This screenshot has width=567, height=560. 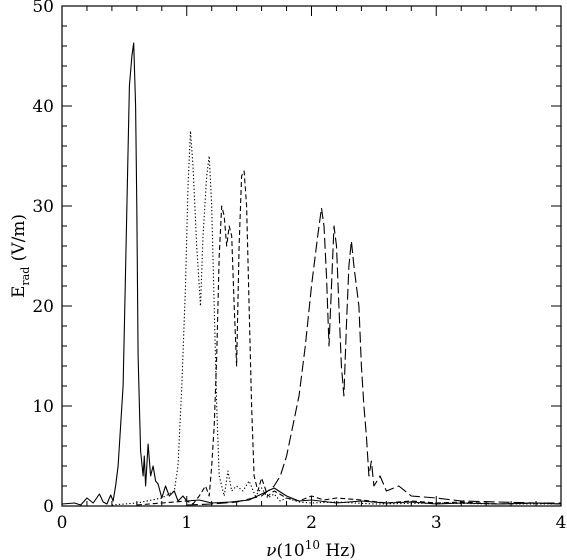 What do you see at coordinates (43, 307) in the screenshot?
I see `y-tick-label: 20` at bounding box center [43, 307].